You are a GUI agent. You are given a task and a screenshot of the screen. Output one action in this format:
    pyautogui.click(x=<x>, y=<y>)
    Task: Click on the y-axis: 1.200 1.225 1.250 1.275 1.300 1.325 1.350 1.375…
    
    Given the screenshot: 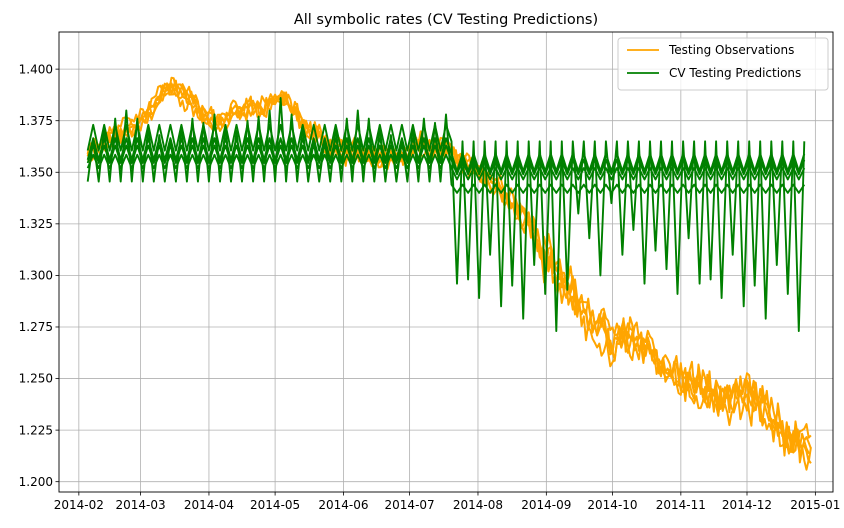 What is the action you would take?
    pyautogui.click(x=39, y=275)
    